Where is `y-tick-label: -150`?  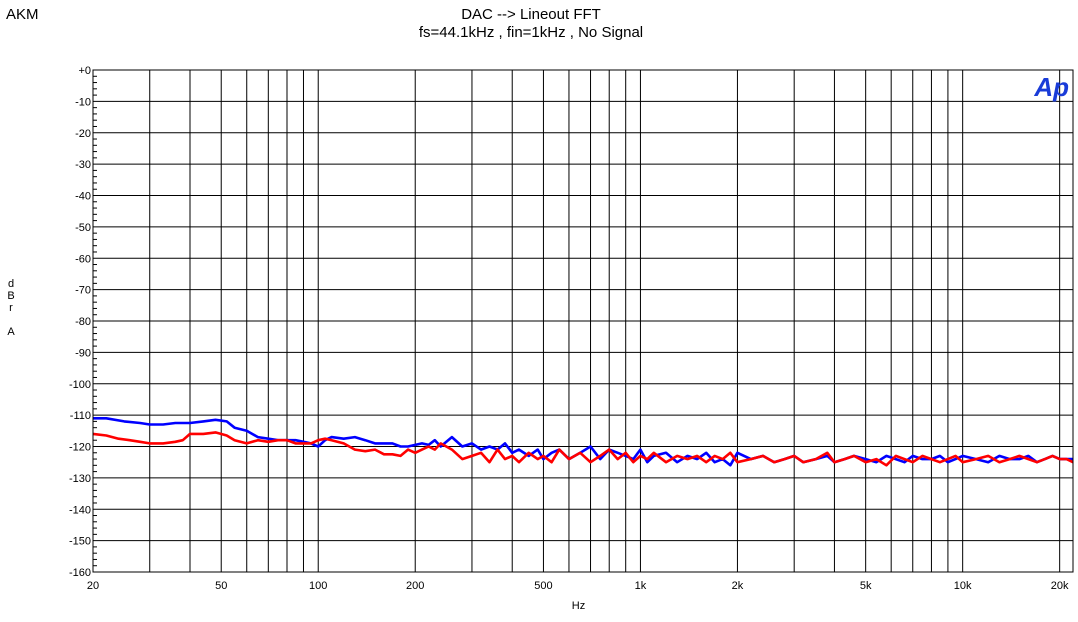 y-tick-label: -150 is located at coordinates (80, 542).